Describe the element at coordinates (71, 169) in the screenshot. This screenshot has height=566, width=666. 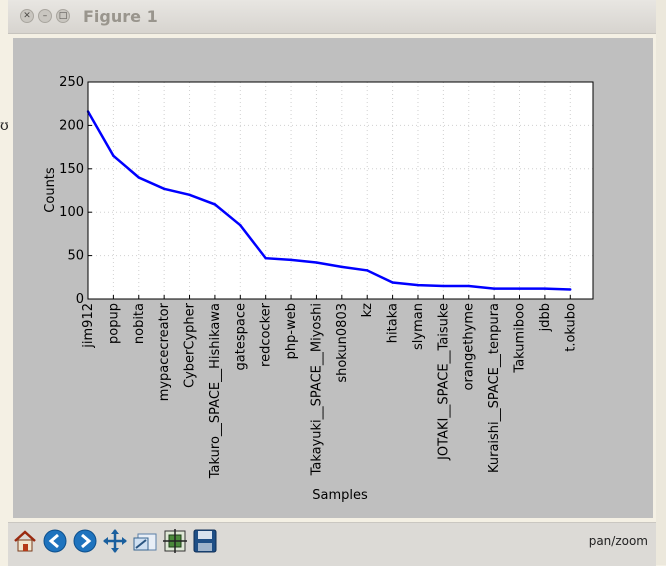
I see `y-tick-label: 150` at that location.